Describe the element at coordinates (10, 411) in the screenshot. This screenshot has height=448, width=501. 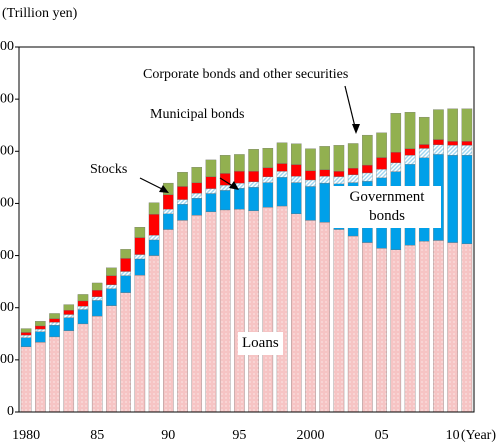
I see `y-tick-label: 0` at that location.